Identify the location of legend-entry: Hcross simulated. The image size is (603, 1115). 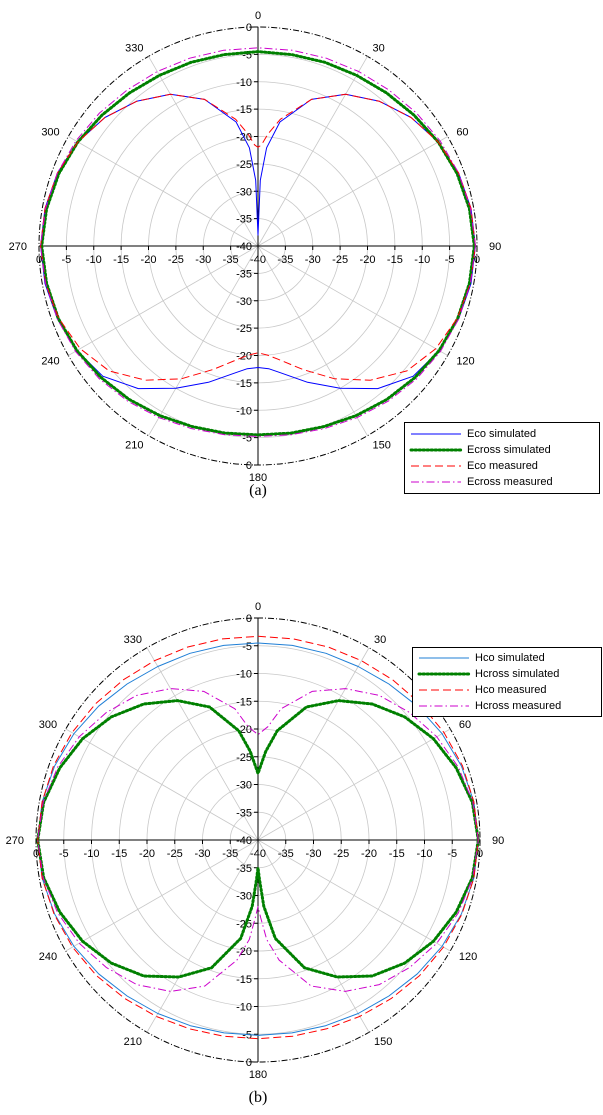
(507, 674).